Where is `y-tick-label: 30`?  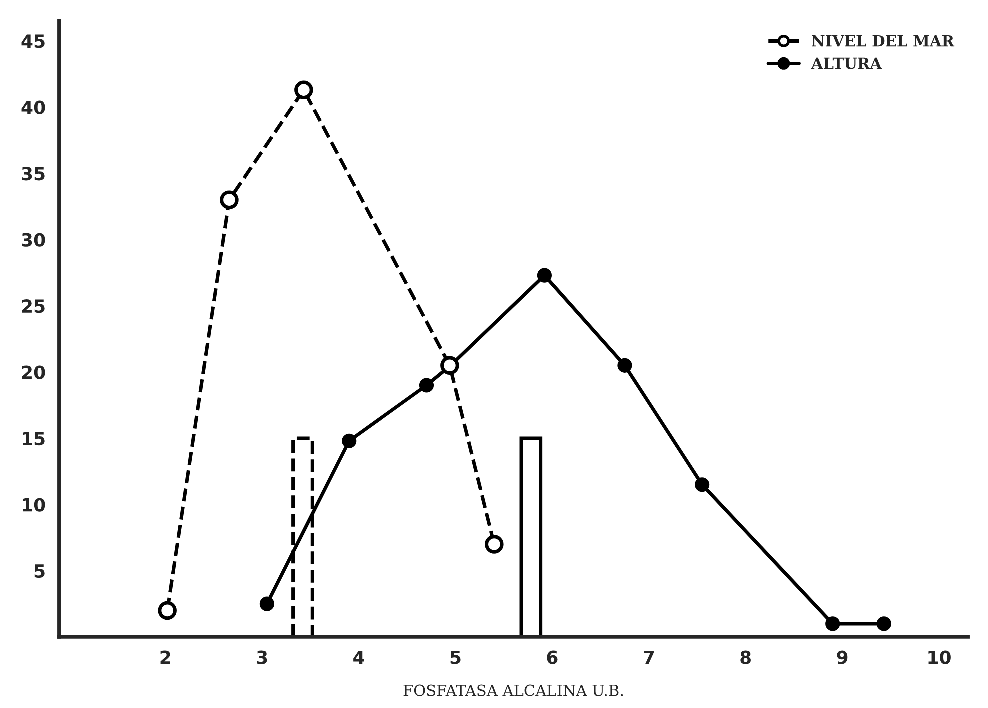 y-tick-label: 30 is located at coordinates (34, 240).